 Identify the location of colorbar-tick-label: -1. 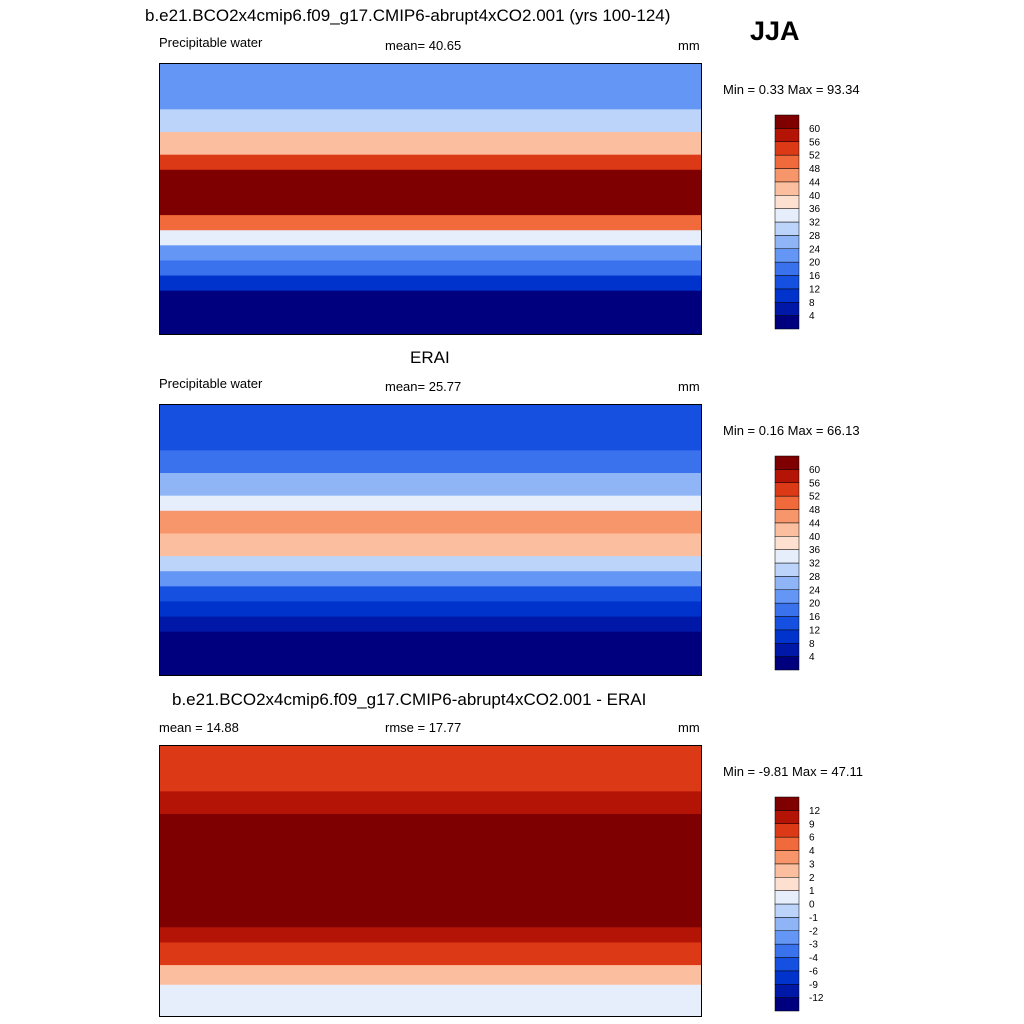
(813, 918).